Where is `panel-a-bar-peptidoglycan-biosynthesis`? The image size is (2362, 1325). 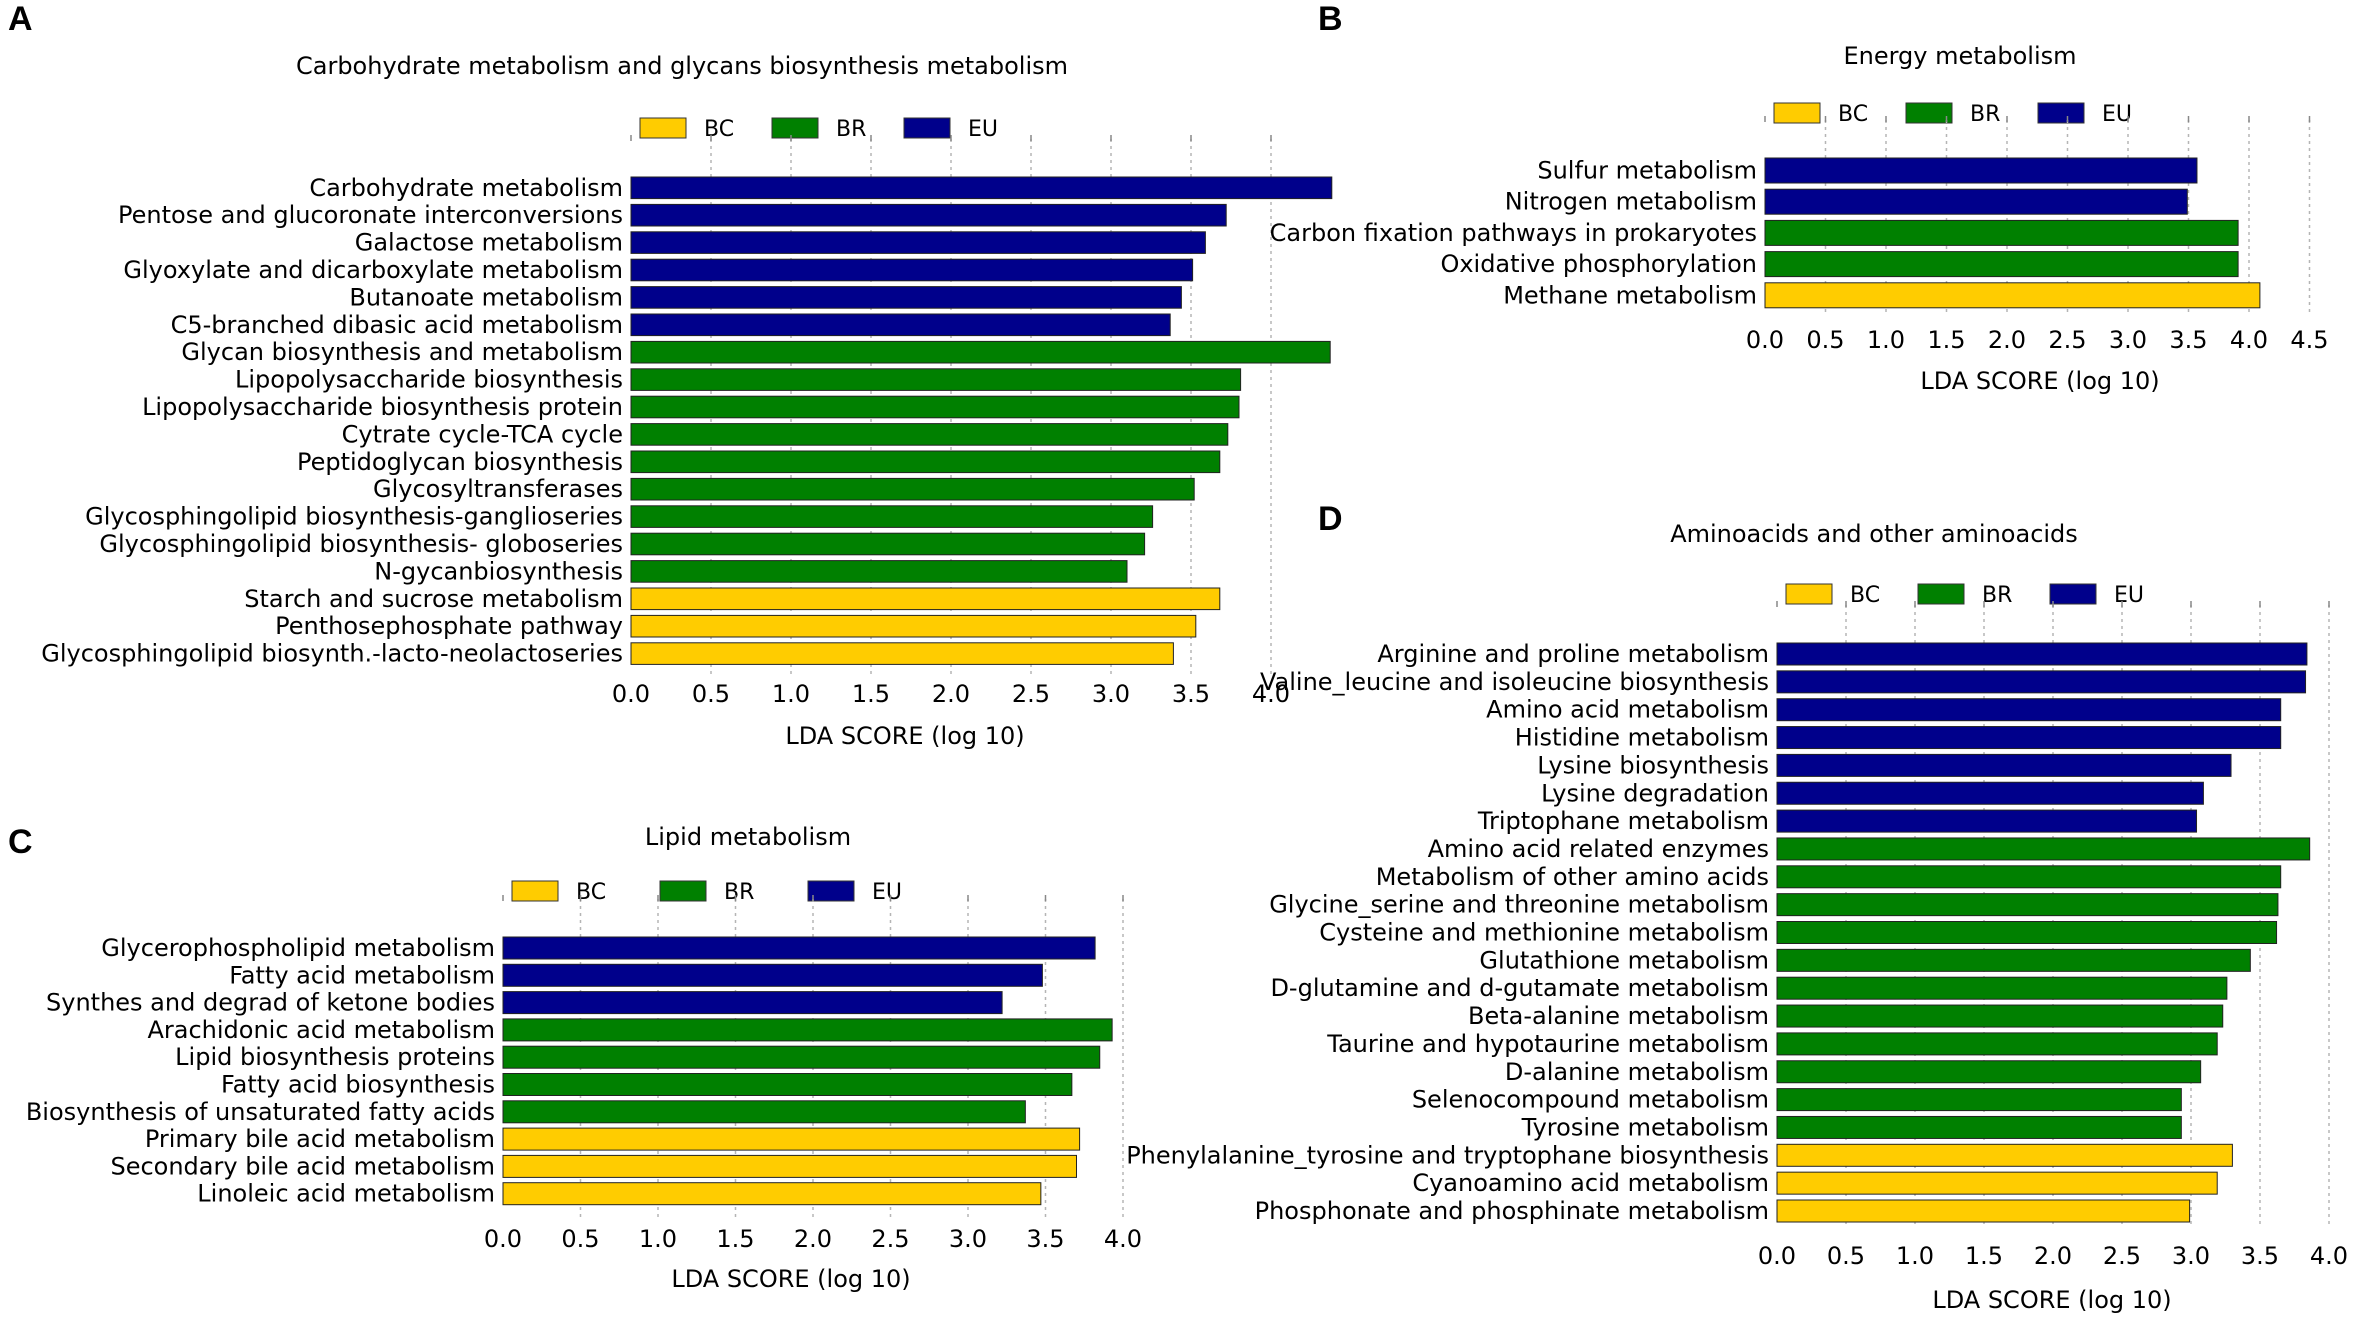 panel-a-bar-peptidoglycan-biosynthesis is located at coordinates (925, 462).